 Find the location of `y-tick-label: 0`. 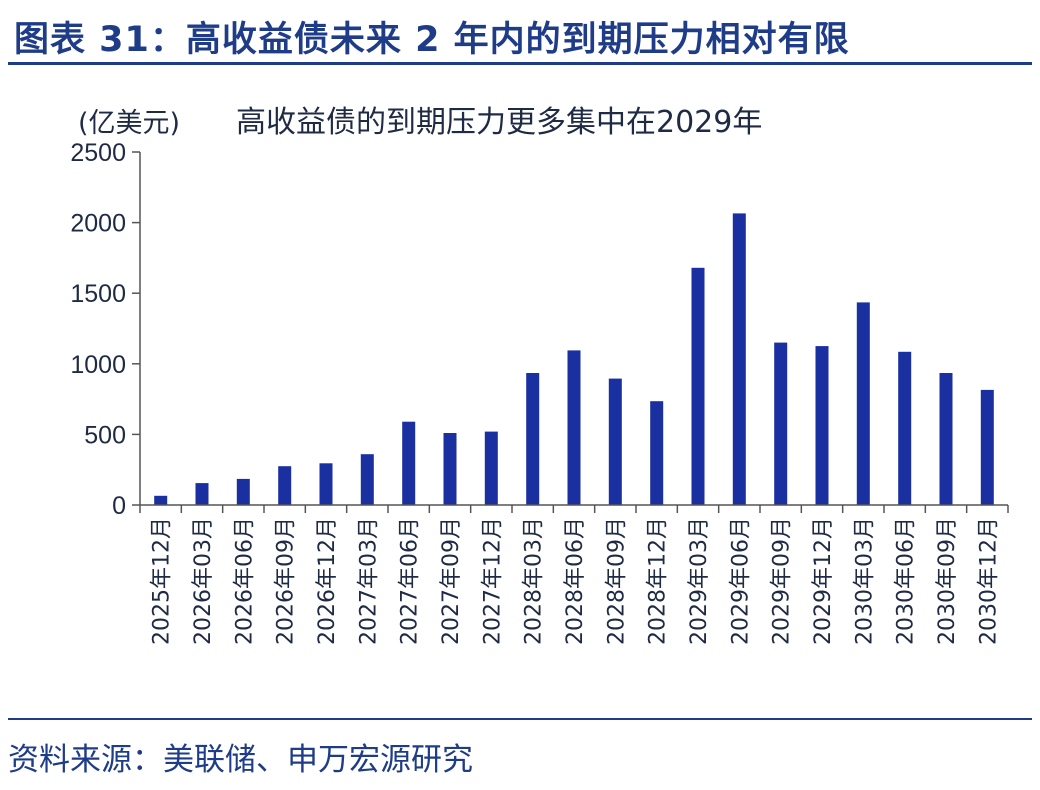

y-tick-label: 0 is located at coordinates (119, 506).